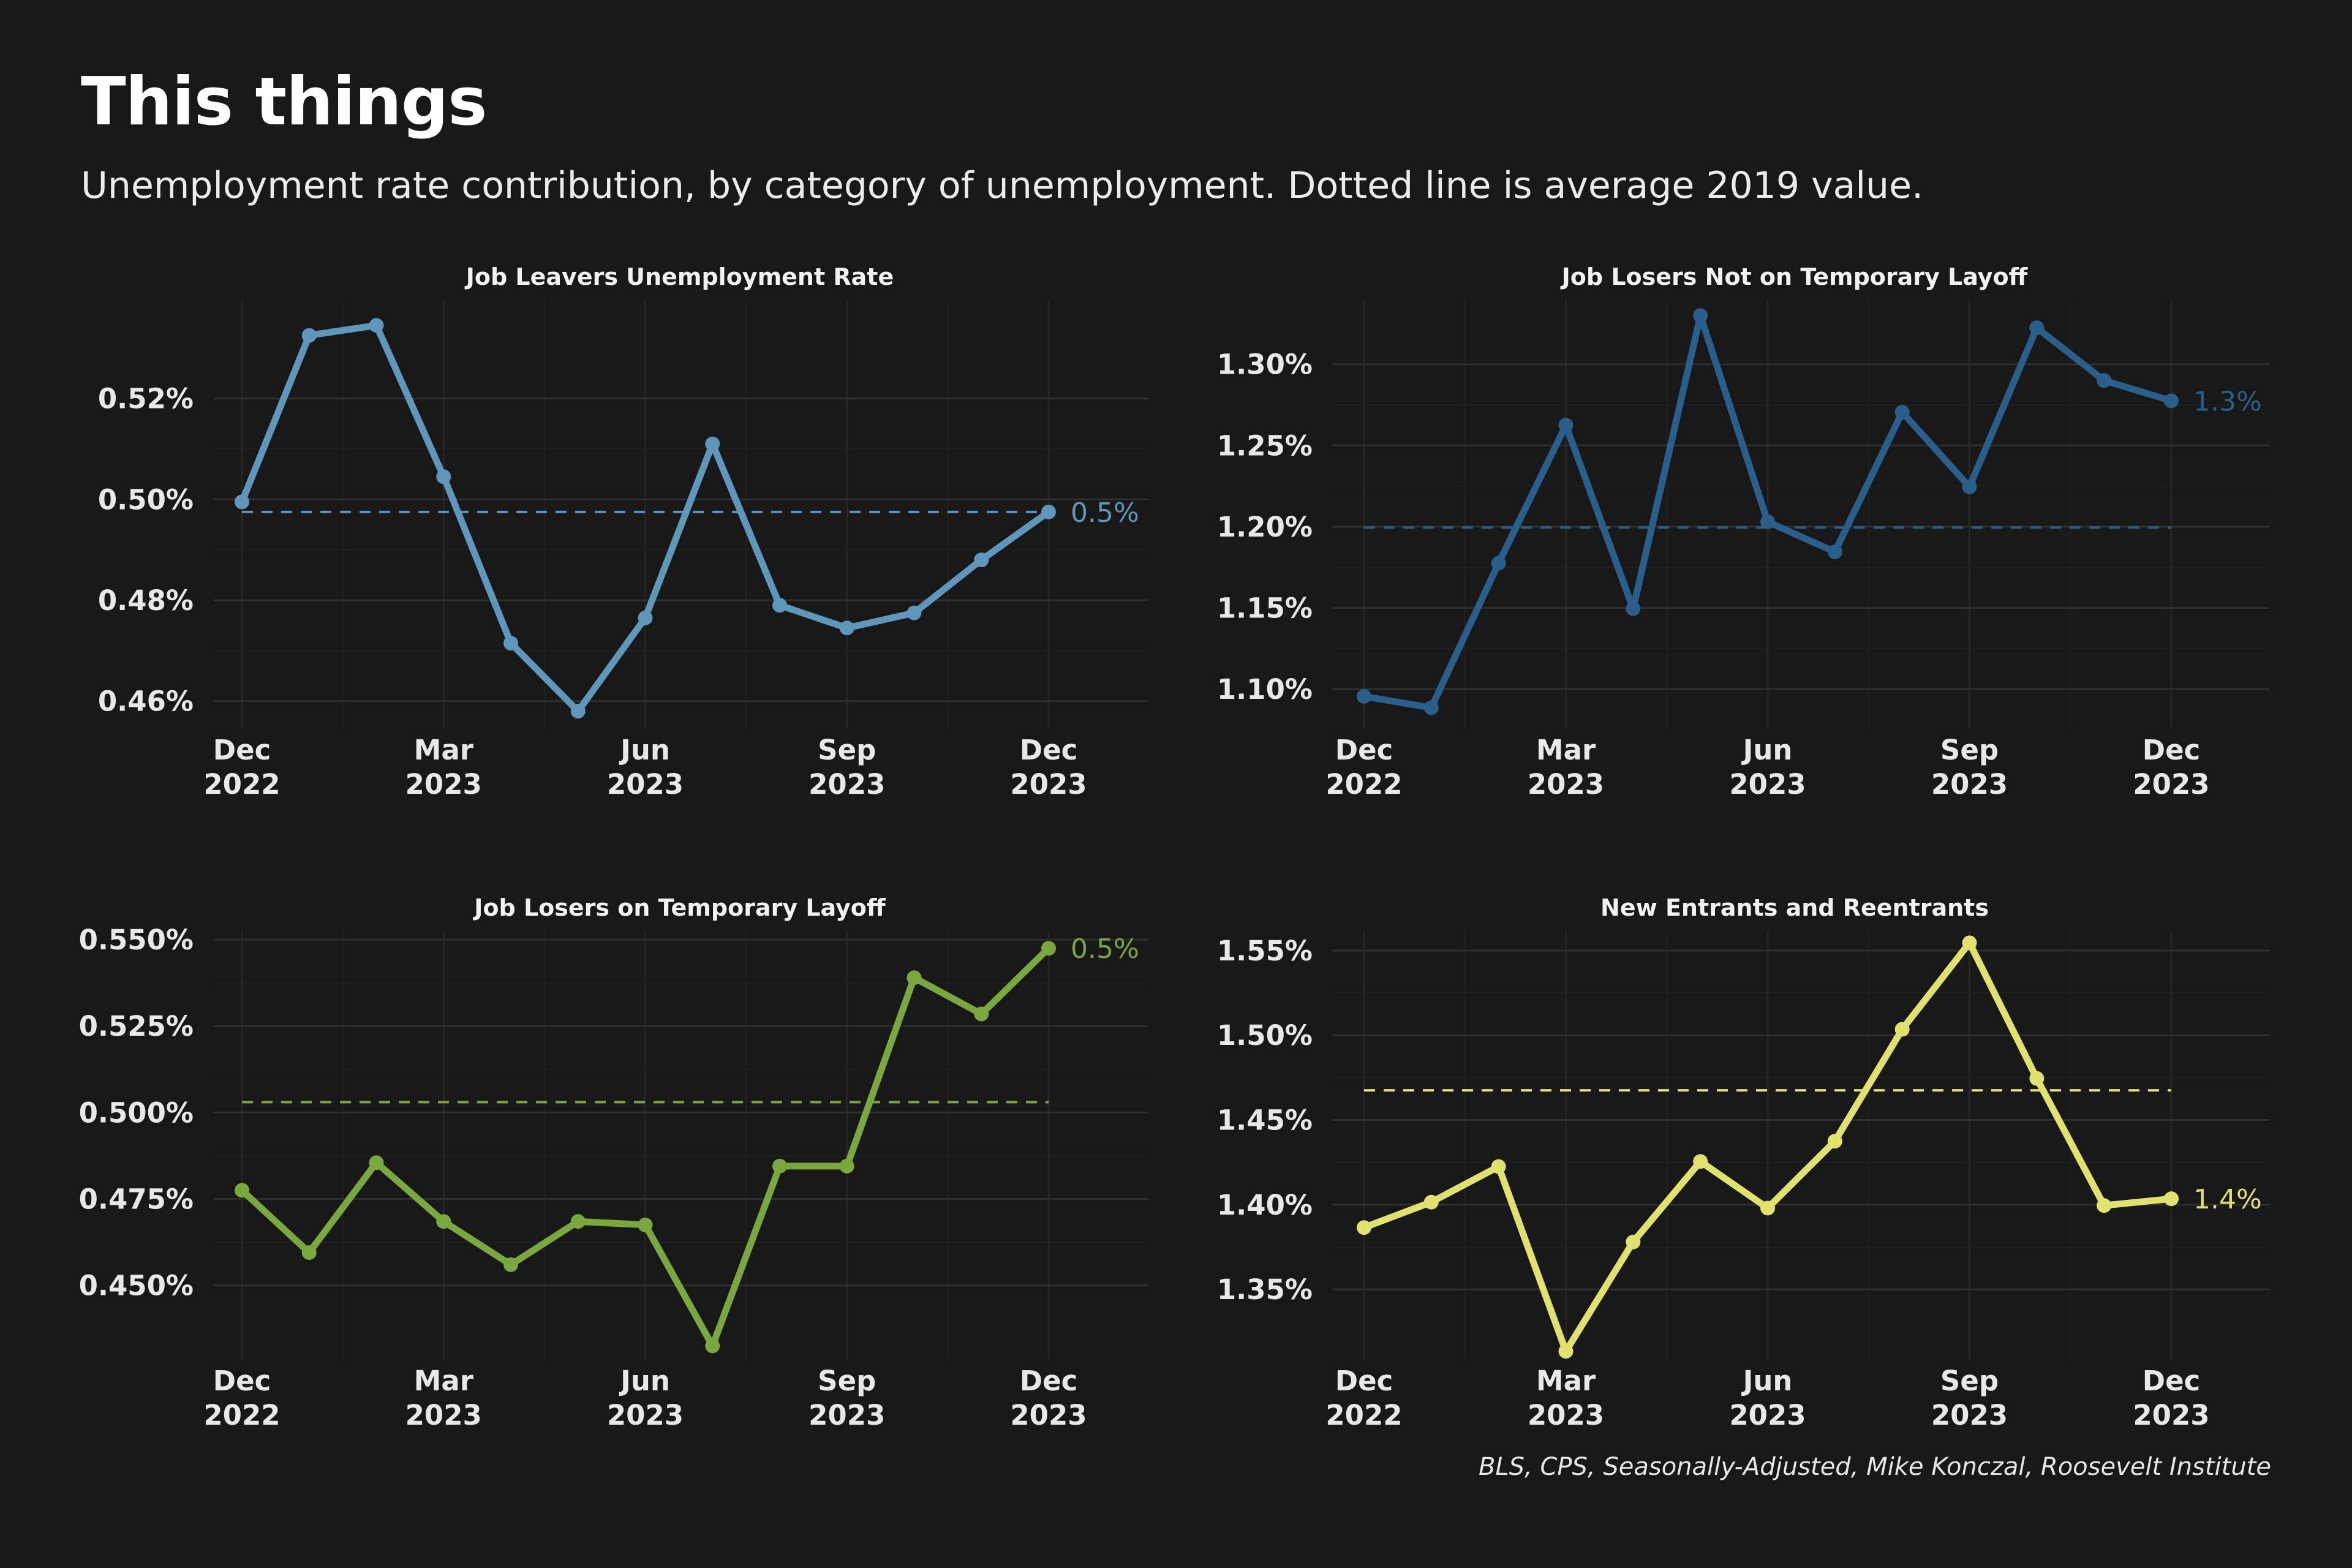  I want to click on y-tick-label: 1.55%, so click(1265, 951).